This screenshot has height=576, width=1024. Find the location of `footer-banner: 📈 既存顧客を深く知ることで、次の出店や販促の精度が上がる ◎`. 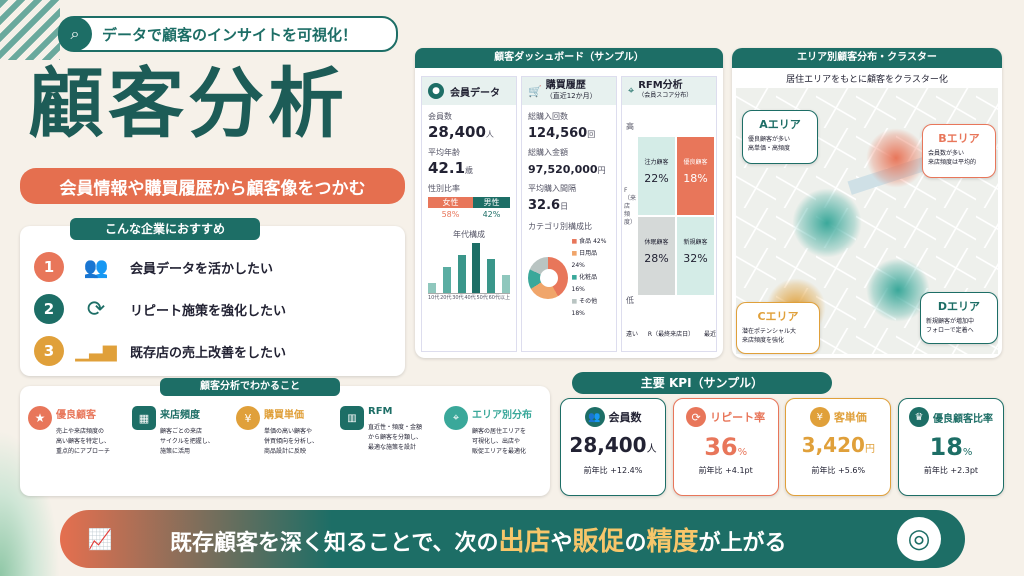

footer-banner: 📈 既存顧客を深く知ることで、次の出店や販促の精度が上がる ◎ is located at coordinates (512, 539).